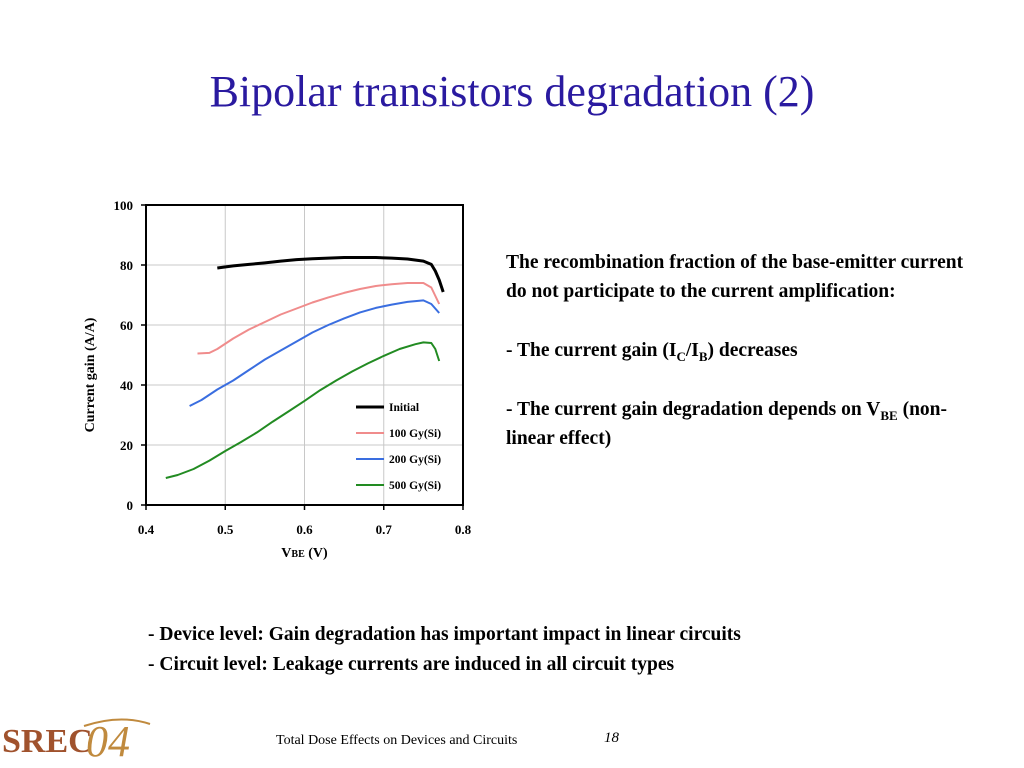  Describe the element at coordinates (415, 434) in the screenshot. I see `legend-label: 100 Gy(Si)` at that location.